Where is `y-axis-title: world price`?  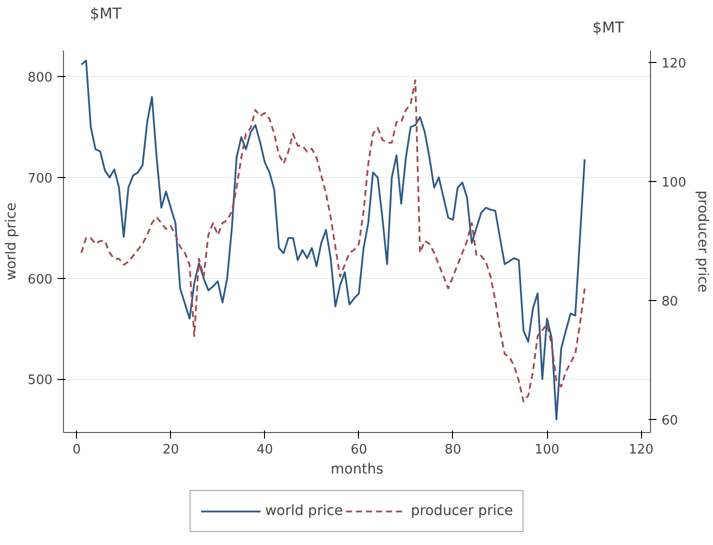 y-axis-title: world price is located at coordinates (12, 241).